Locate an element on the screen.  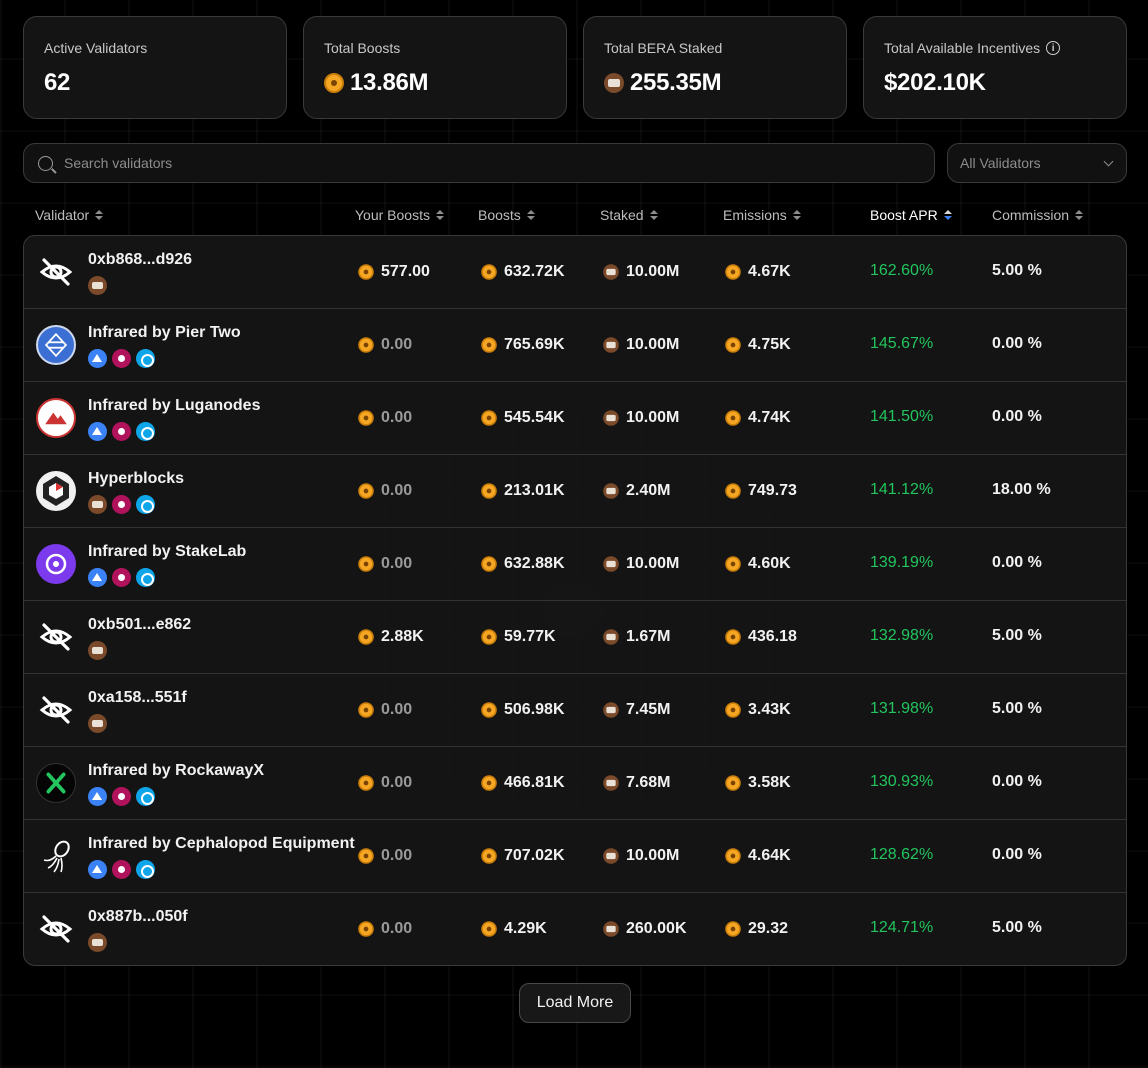
column-label: Staked is located at coordinates (622, 215).